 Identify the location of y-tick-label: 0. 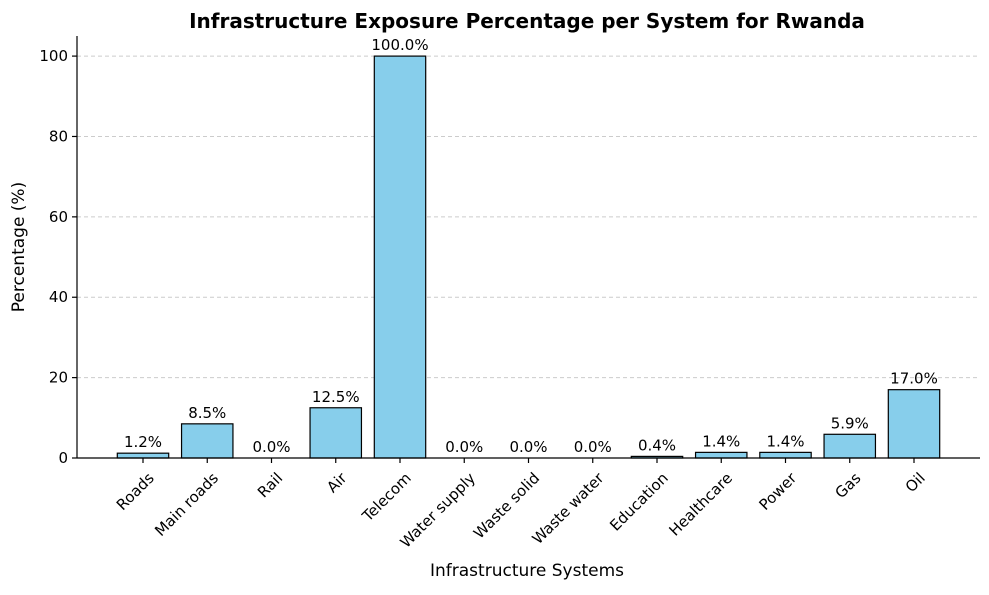
(63, 458).